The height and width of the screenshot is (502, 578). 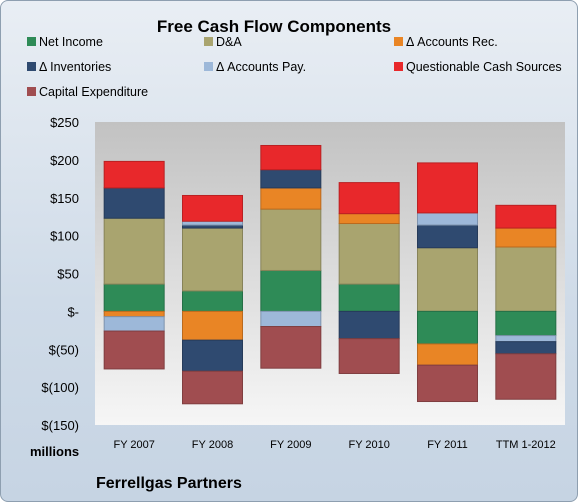 What do you see at coordinates (64, 198) in the screenshot?
I see `y-tick-label: $150` at bounding box center [64, 198].